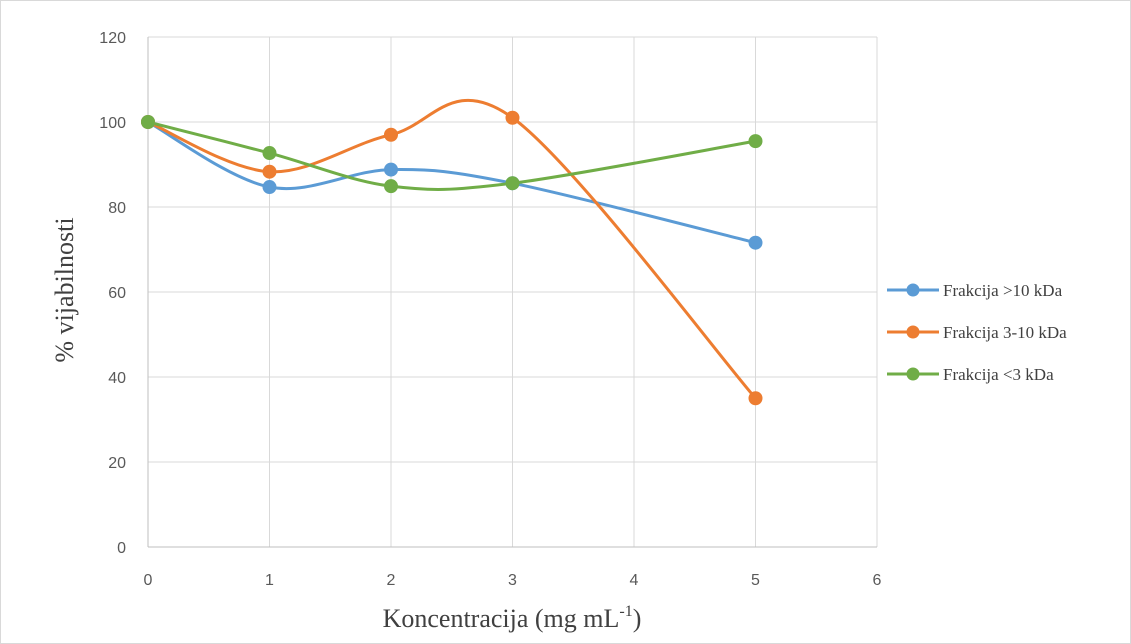  Describe the element at coordinates (112, 38) in the screenshot. I see `y-tick-label: 120` at that location.